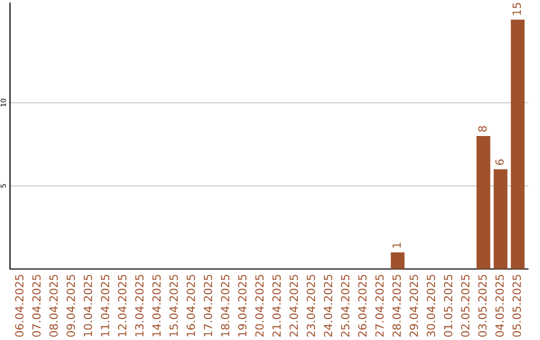  I want to click on x-tick-label: 18.04.2025, so click(225, 305).